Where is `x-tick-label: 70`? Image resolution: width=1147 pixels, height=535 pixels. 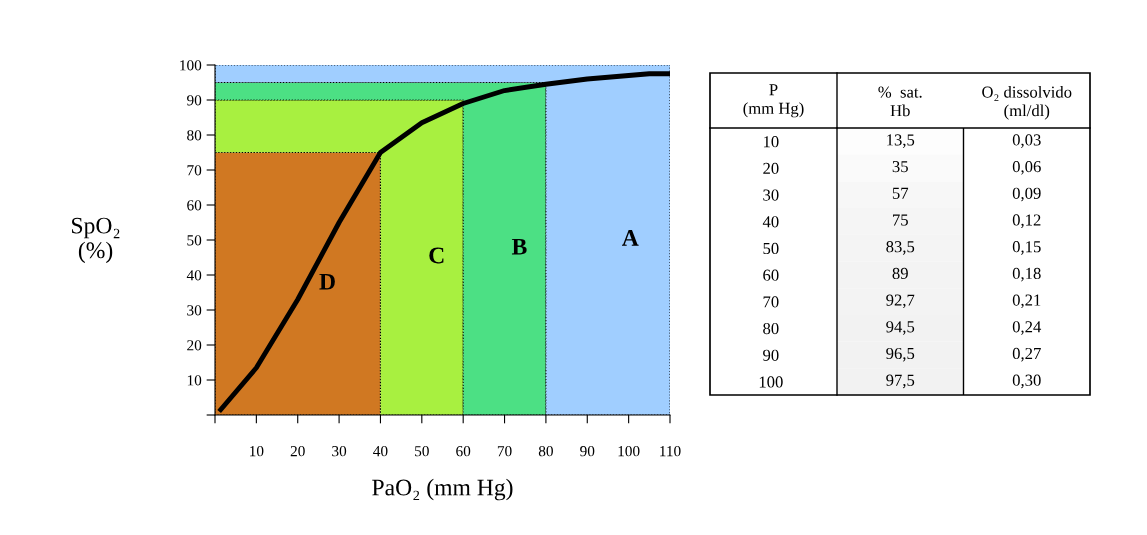 x-tick-label: 70 is located at coordinates (504, 451).